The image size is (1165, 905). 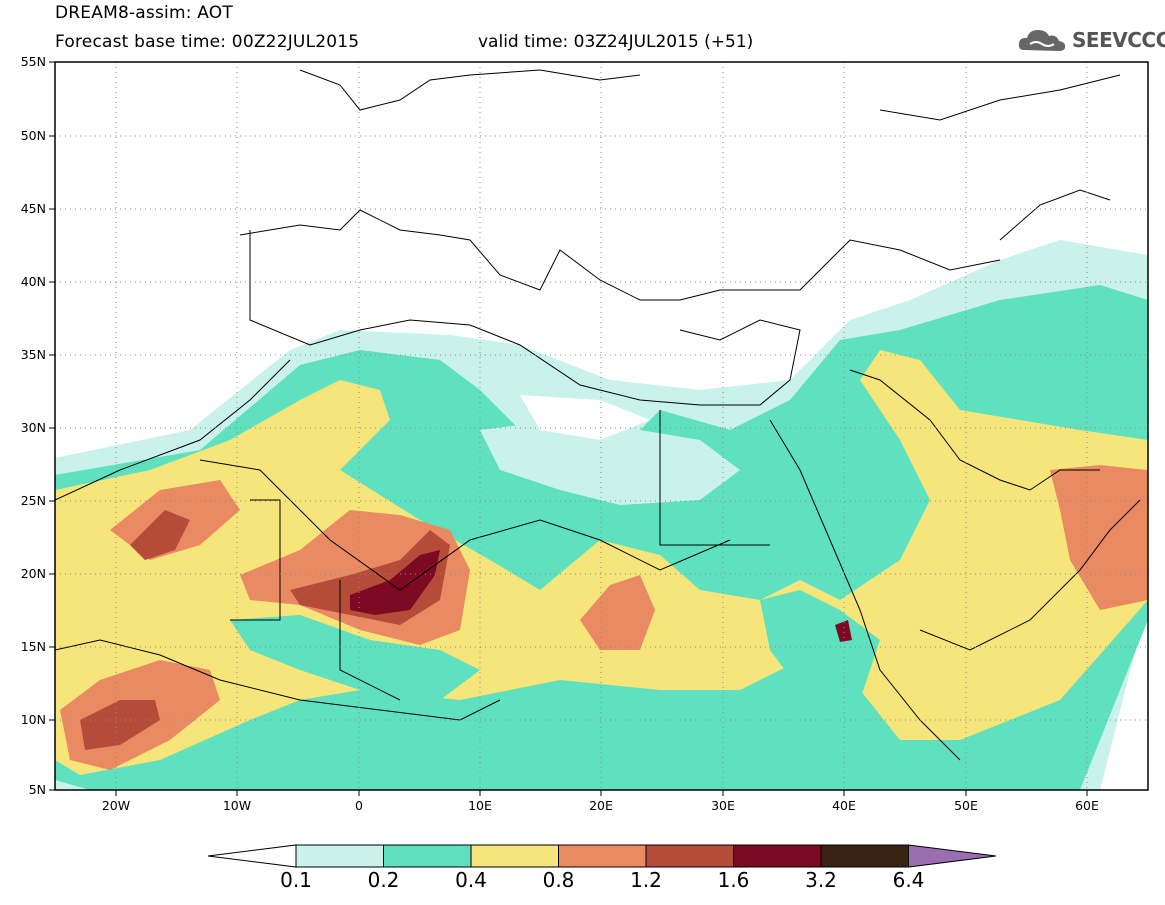 I want to click on forecast-base-time: Forecast base time: 00Z22JUL2015, so click(x=207, y=42).